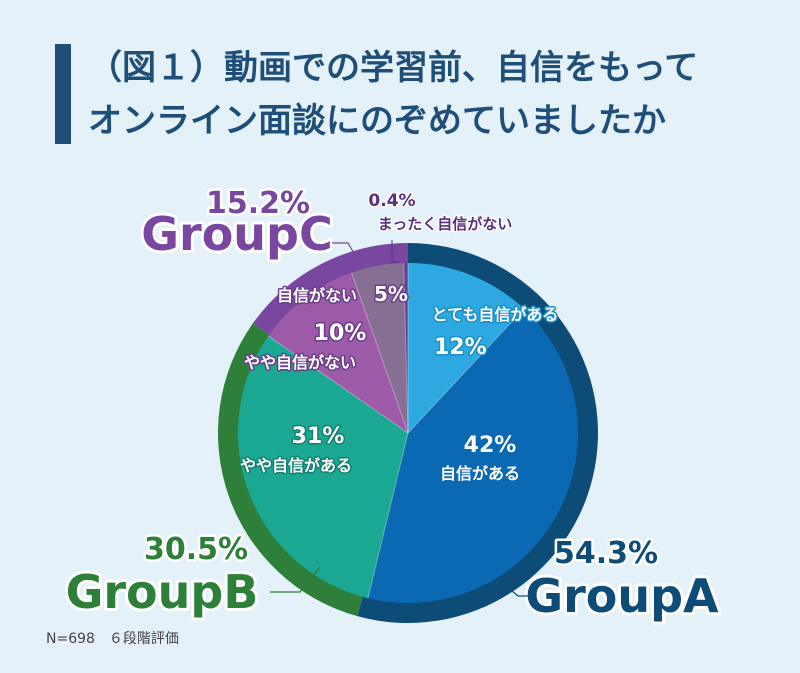  What do you see at coordinates (517, 590) in the screenshot?
I see `group-leader-groupa` at bounding box center [517, 590].